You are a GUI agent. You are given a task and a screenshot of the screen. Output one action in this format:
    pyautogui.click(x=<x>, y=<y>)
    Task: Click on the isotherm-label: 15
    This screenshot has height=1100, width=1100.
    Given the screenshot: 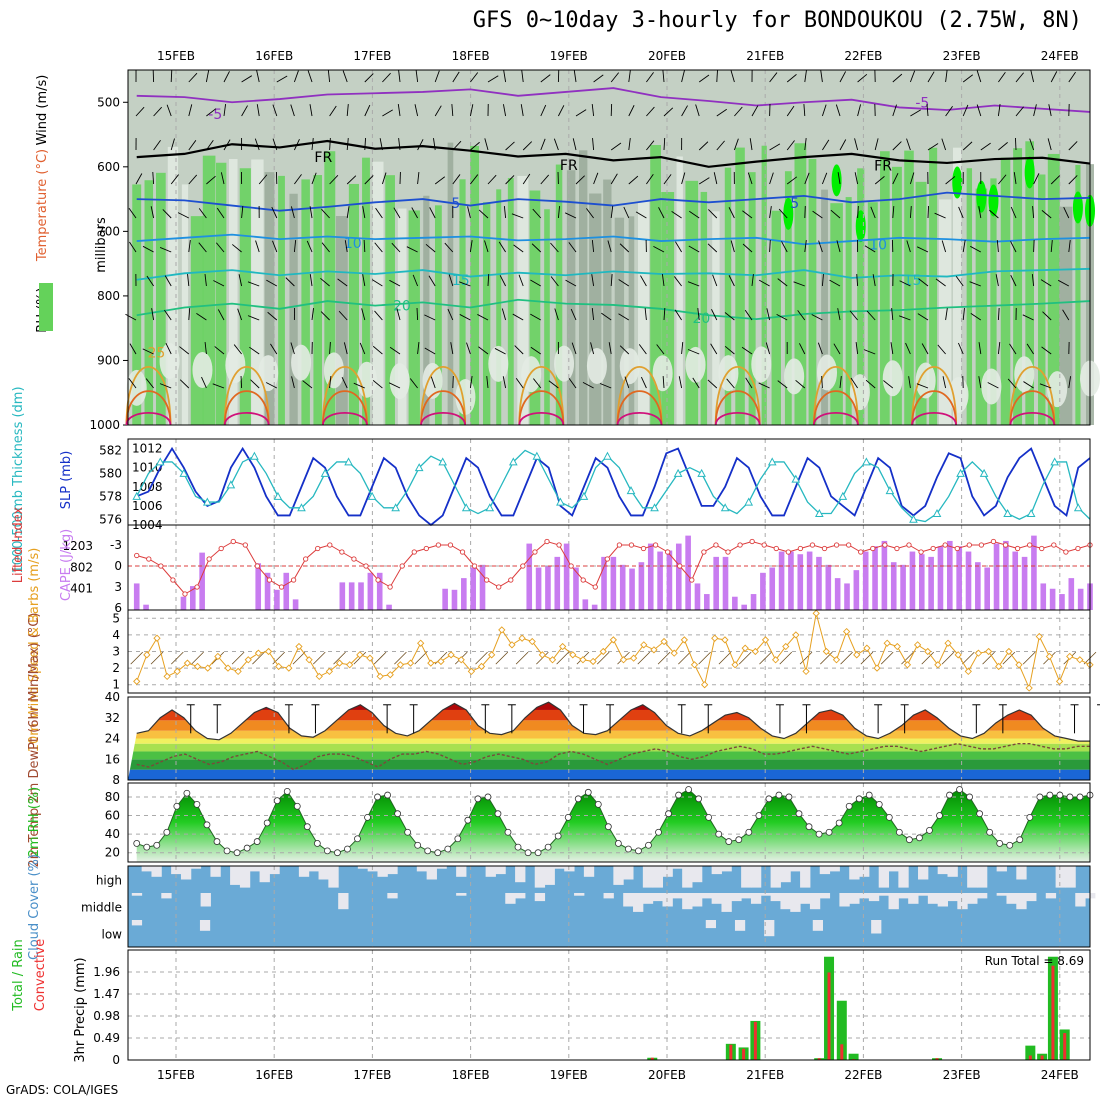 What is the action you would take?
    pyautogui.click(x=461, y=281)
    